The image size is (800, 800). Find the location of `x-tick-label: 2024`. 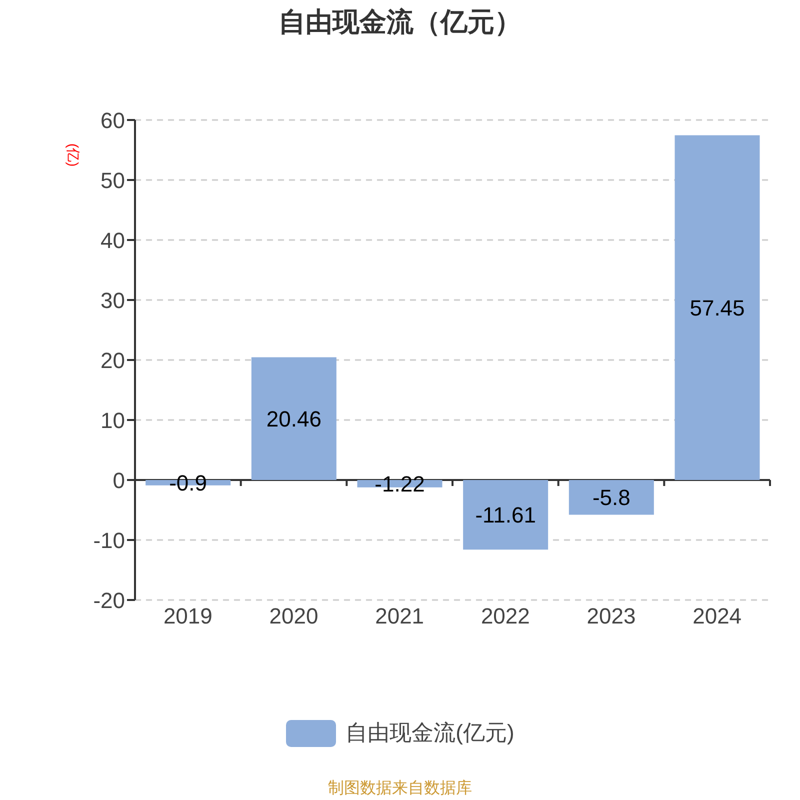

x-tick-label: 2024 is located at coordinates (717, 616).